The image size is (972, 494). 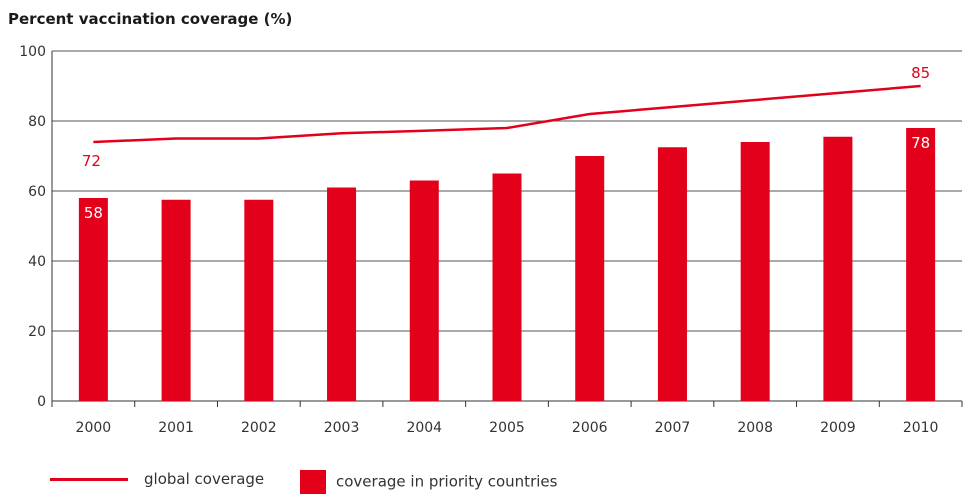 What do you see at coordinates (673, 428) in the screenshot?
I see `x-tick-label: 2007` at bounding box center [673, 428].